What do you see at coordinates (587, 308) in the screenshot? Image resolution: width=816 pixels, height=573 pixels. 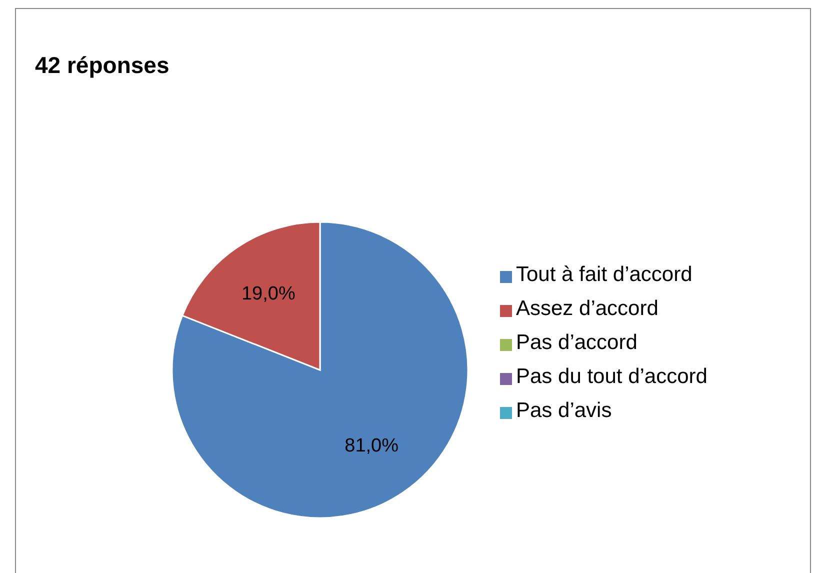 I see `legend-label: Assez d’accord` at bounding box center [587, 308].